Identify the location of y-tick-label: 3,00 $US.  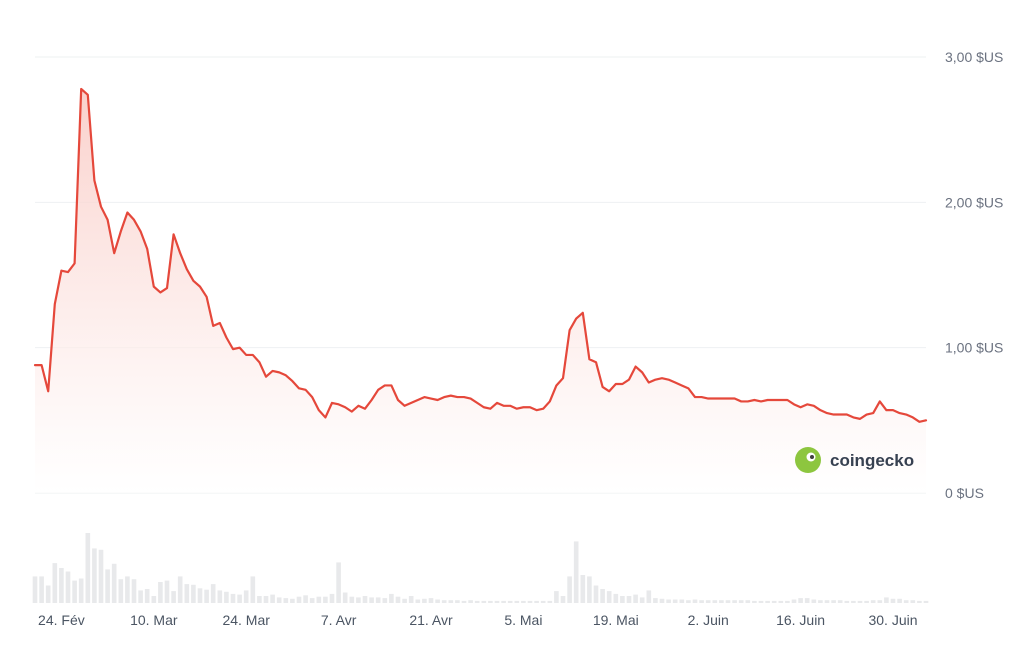
(974, 57).